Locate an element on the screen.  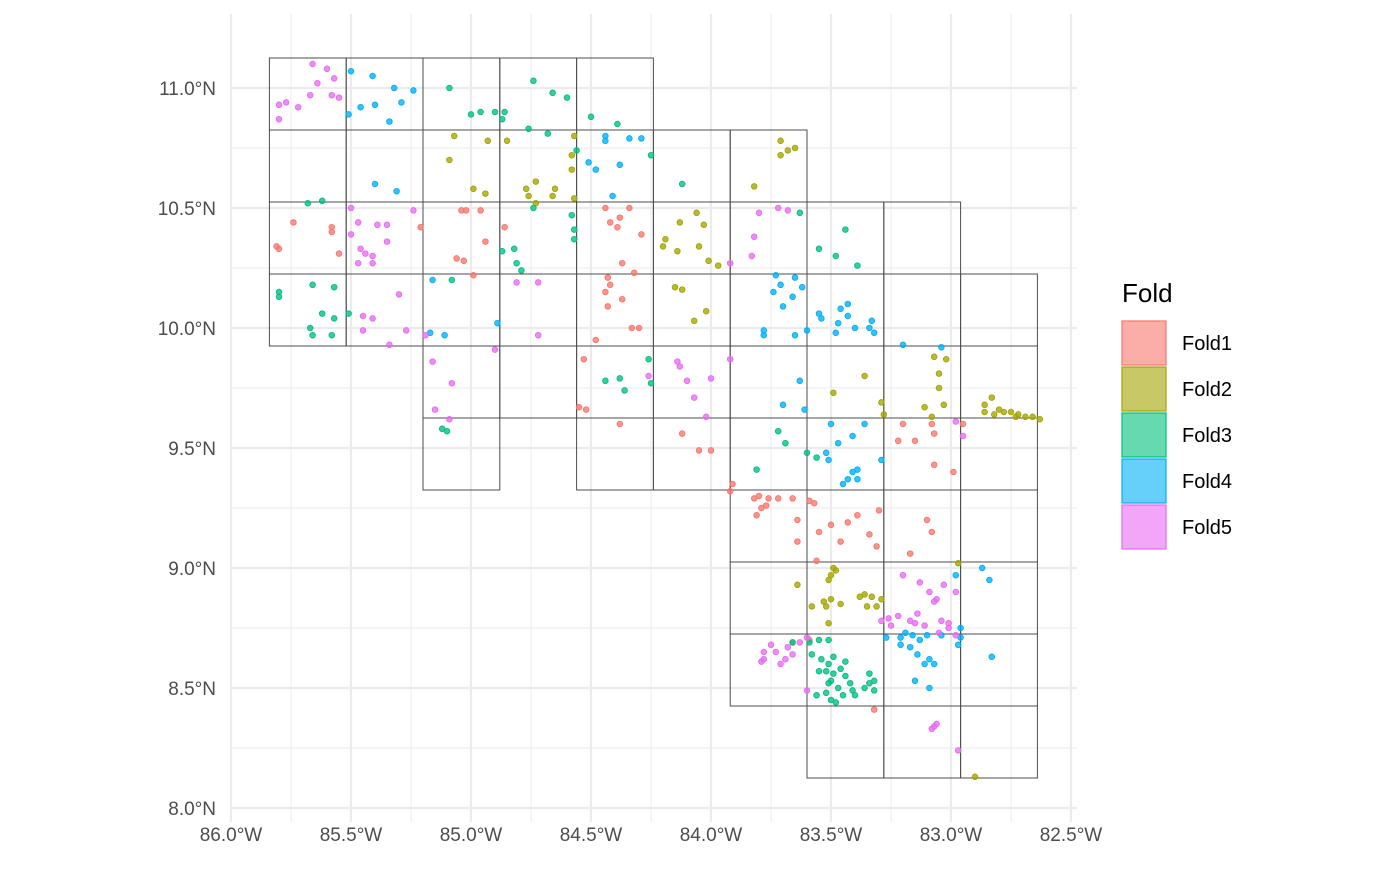
y-tick-label: 11.0°N is located at coordinates (187, 89).